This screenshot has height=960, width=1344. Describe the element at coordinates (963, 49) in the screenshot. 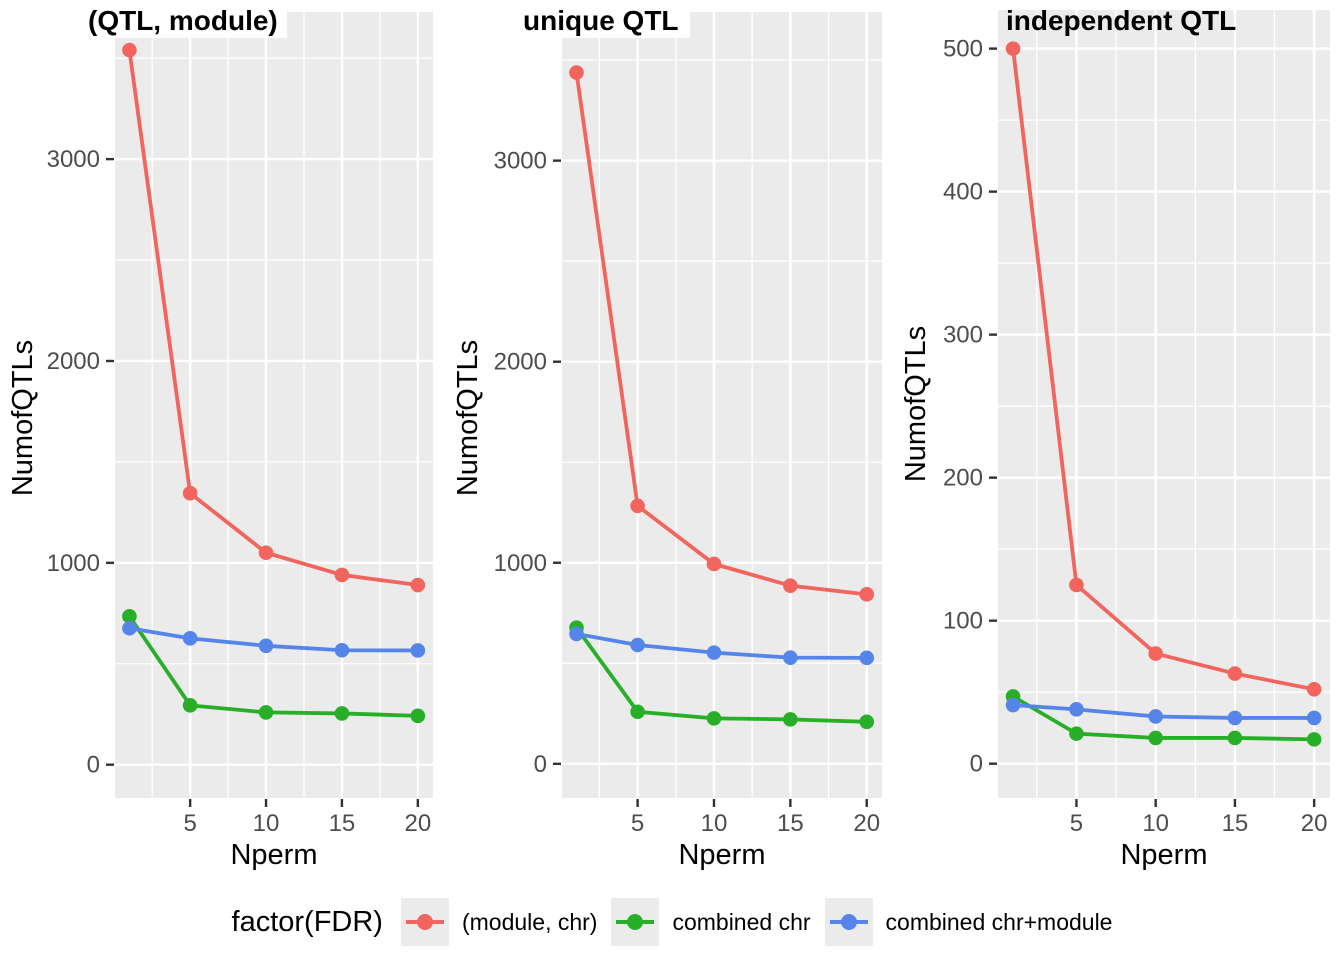

I see `y-tick-label: 500` at that location.